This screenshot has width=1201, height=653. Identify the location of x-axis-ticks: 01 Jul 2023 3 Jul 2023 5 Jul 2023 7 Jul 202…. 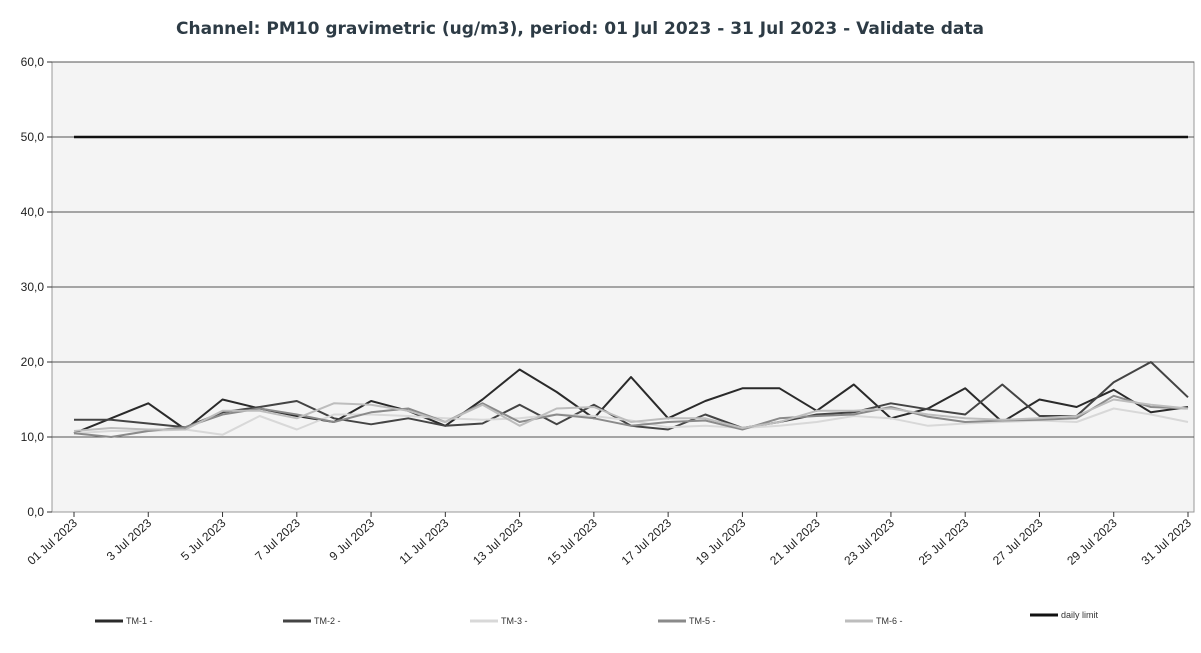
(610, 540).